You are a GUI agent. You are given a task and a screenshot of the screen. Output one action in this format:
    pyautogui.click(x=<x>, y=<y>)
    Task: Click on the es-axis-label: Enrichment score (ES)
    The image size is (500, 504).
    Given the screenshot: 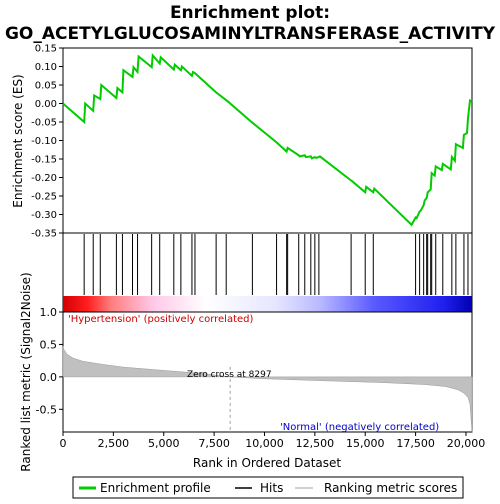 What is the action you would take?
    pyautogui.click(x=18, y=140)
    